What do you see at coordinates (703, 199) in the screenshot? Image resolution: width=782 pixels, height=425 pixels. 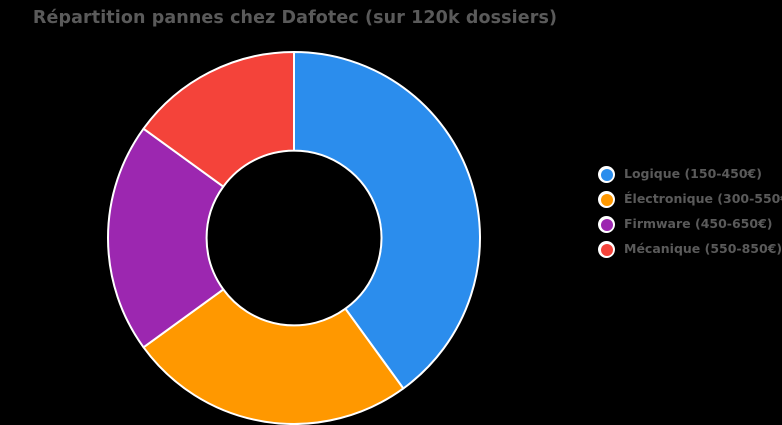 I see `legend-label-electronique: Électronique (300-550€)` at bounding box center [703, 199].